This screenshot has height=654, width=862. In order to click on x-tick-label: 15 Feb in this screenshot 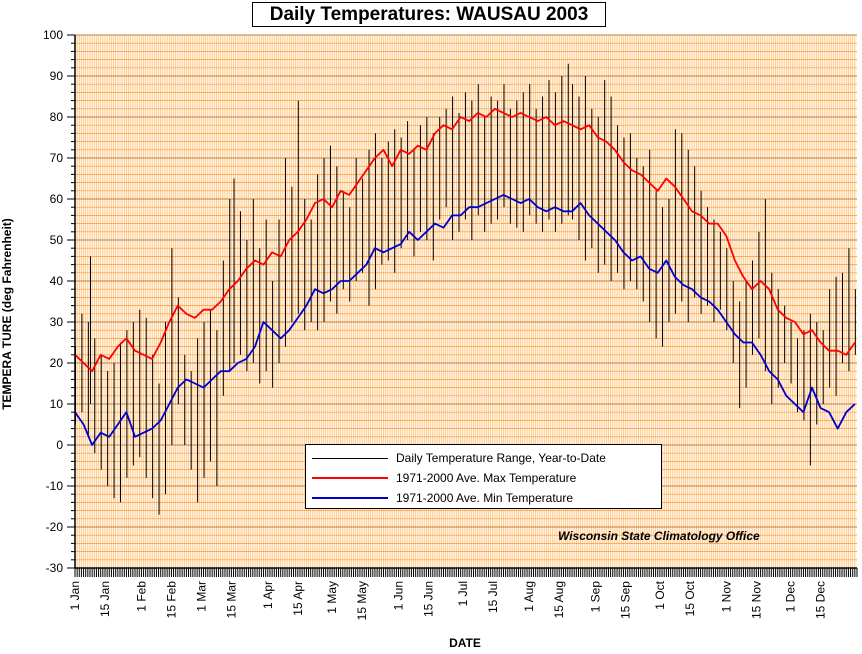, I will do `click(171, 600)`.